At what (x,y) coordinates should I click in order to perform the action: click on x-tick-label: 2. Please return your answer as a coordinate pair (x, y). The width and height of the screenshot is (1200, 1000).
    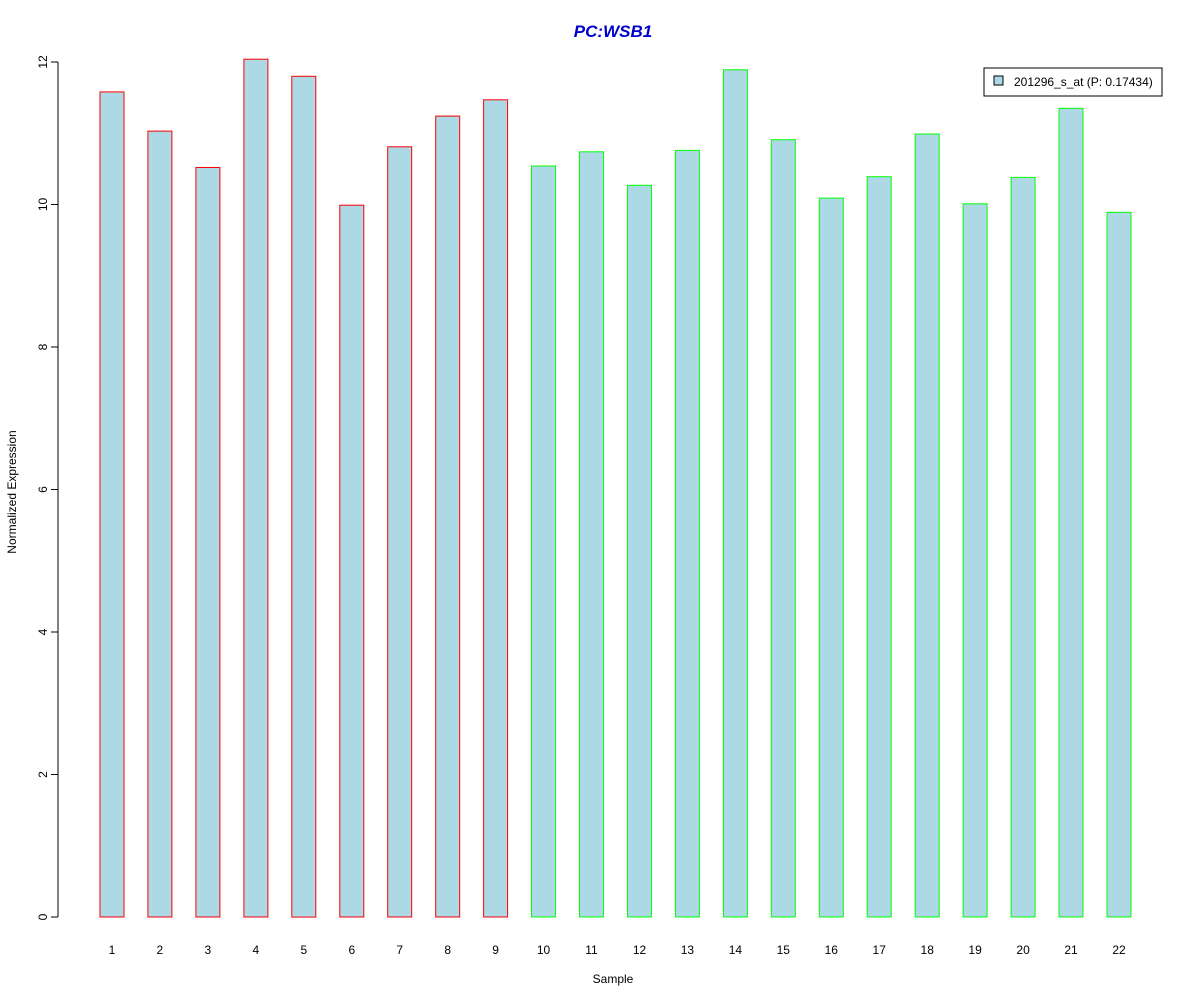
    Looking at the image, I should click on (160, 950).